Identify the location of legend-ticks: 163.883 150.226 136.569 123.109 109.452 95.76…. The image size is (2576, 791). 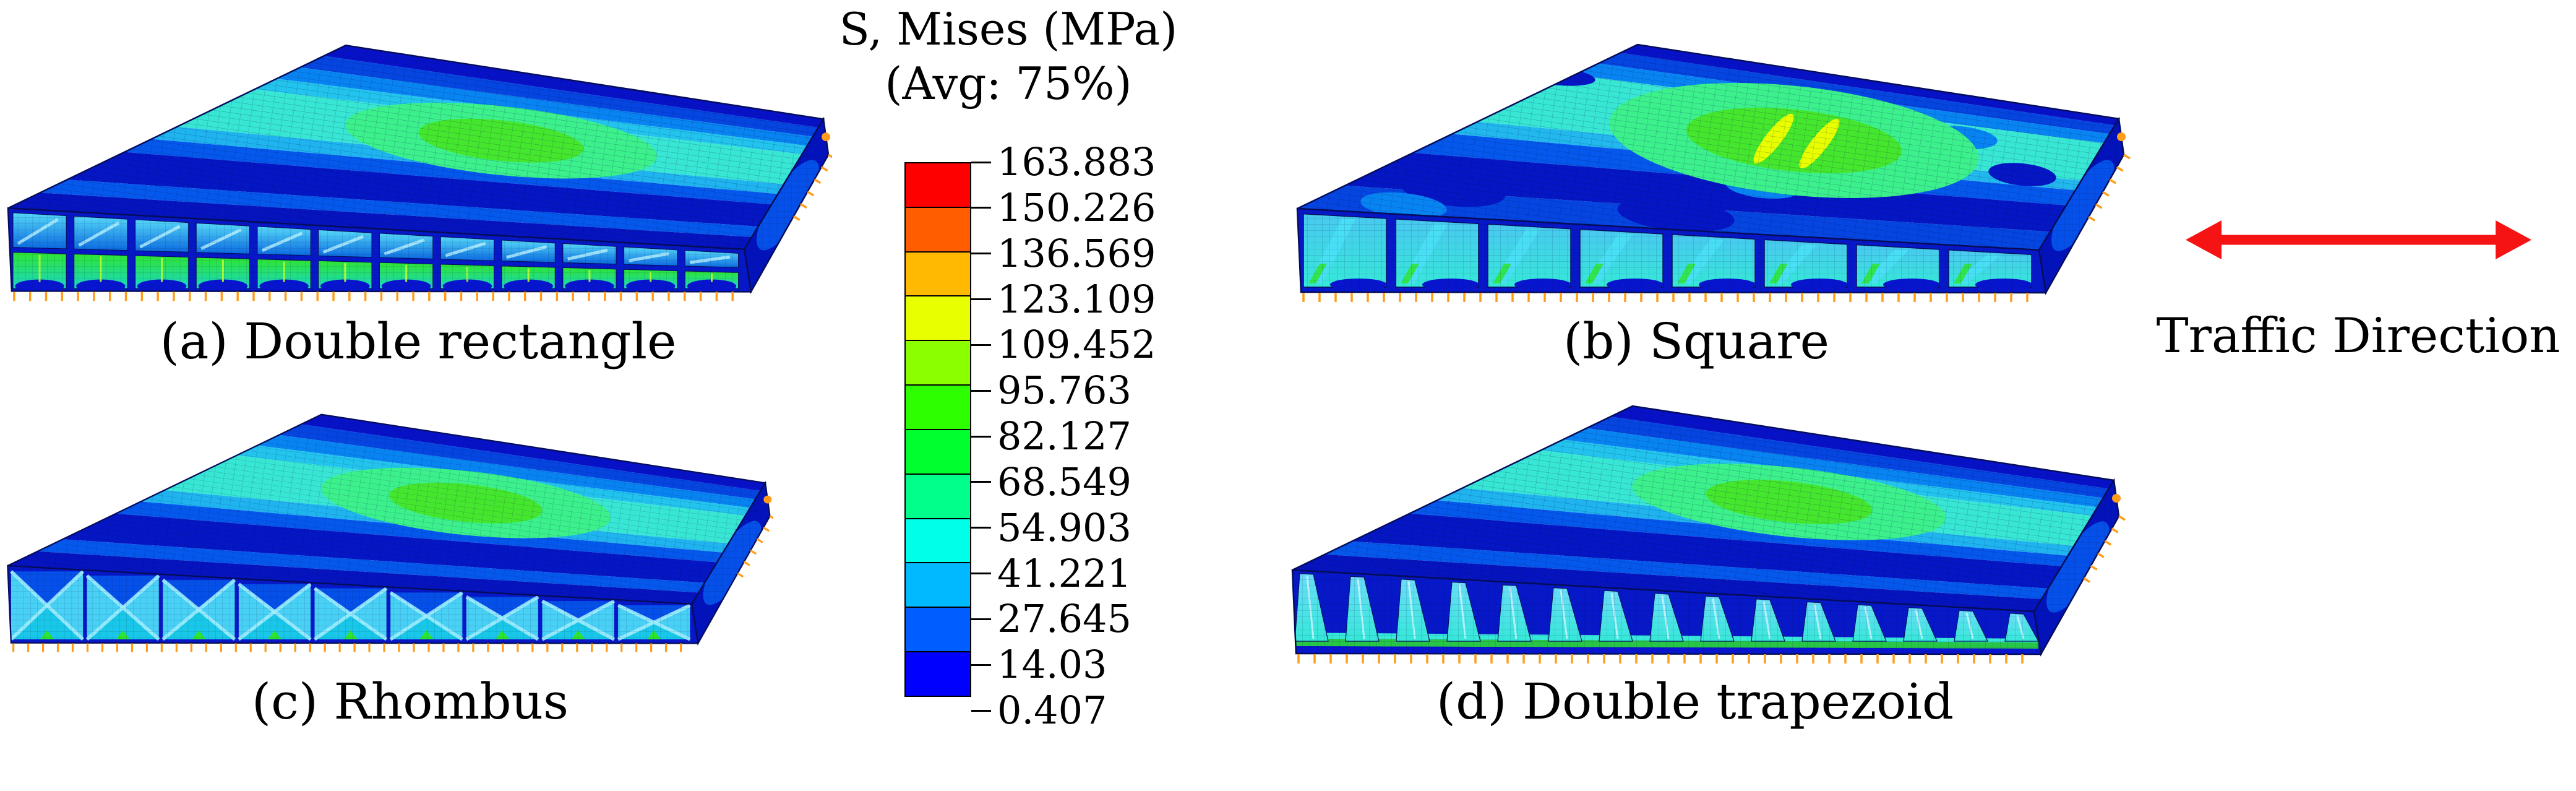
(1101, 436).